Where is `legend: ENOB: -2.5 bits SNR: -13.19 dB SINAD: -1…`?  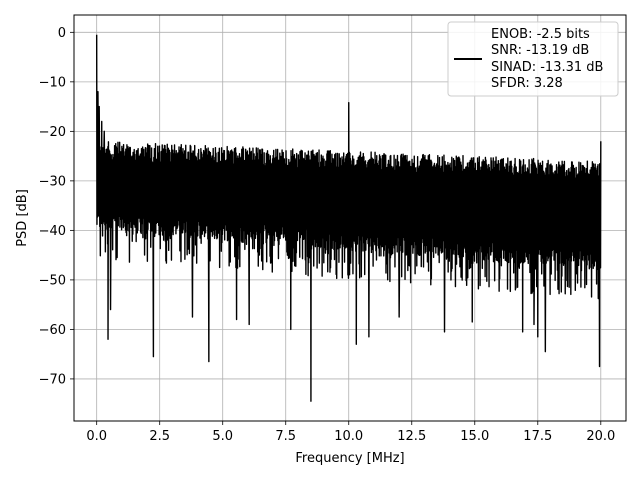 legend: ENOB: -2.5 bits SNR: -13.19 dB SINAD: -1… is located at coordinates (533, 59).